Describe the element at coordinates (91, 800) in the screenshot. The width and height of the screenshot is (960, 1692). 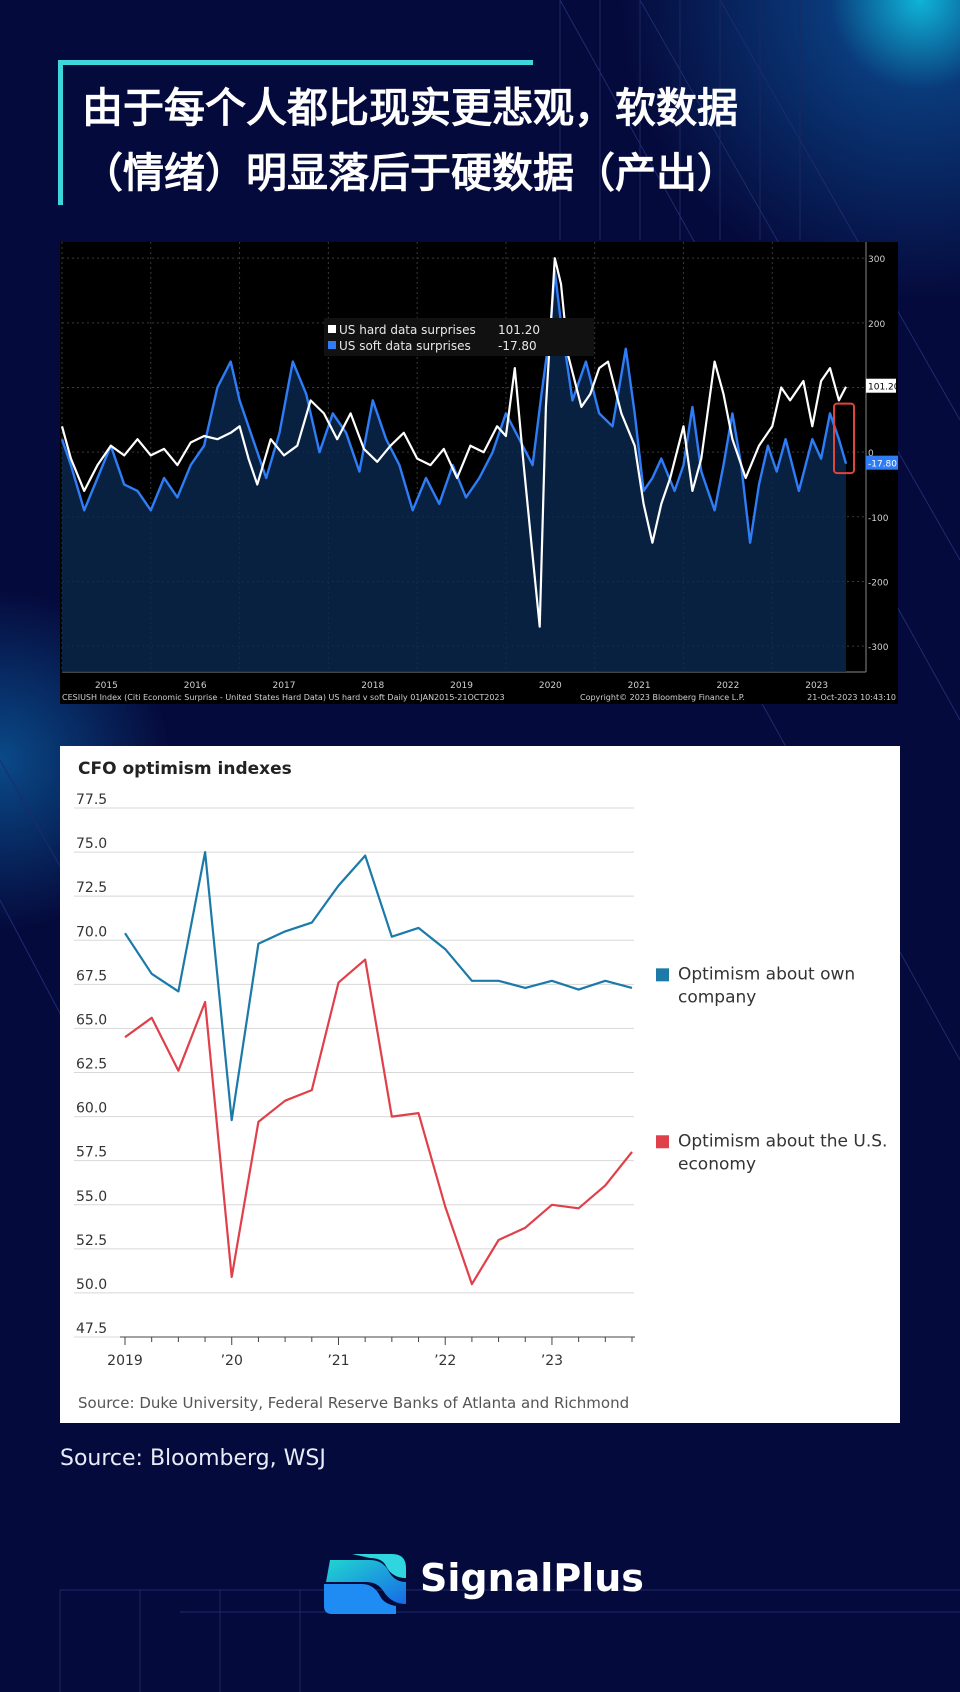
I see `y-tick-label: 77.5` at that location.